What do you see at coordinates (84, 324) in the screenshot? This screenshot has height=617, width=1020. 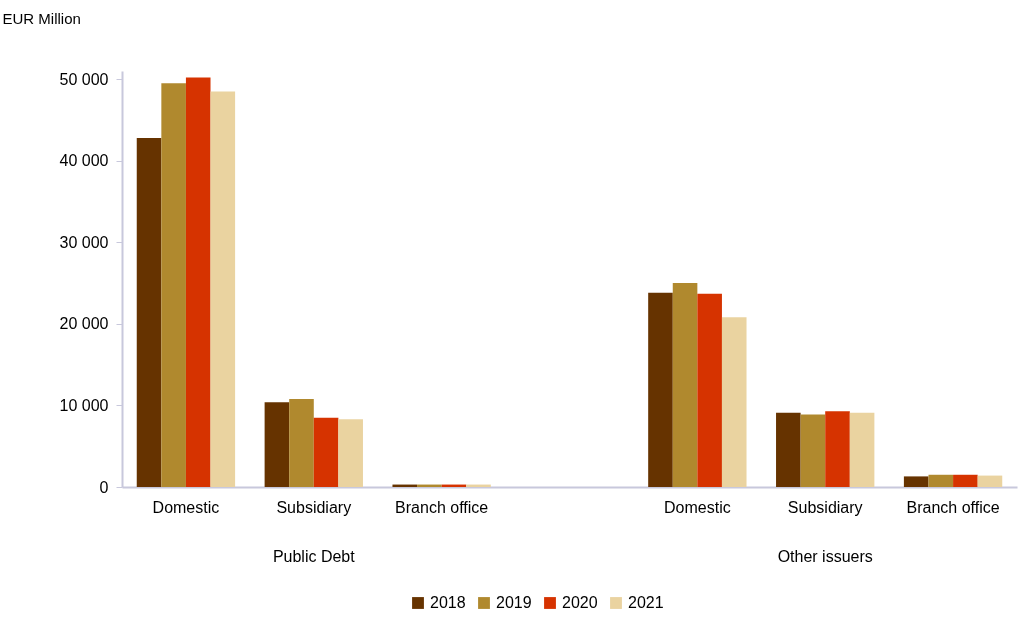 I see `y-tick-label: 20 000` at bounding box center [84, 324].